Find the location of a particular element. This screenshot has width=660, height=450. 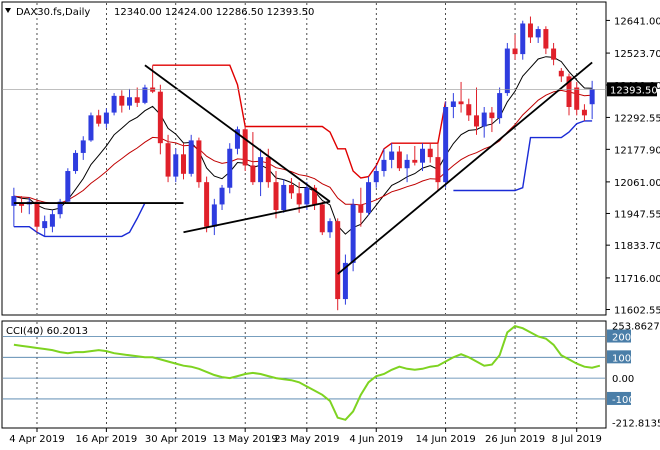

x-tick-label: 4 Jun 2019 is located at coordinates (376, 439).